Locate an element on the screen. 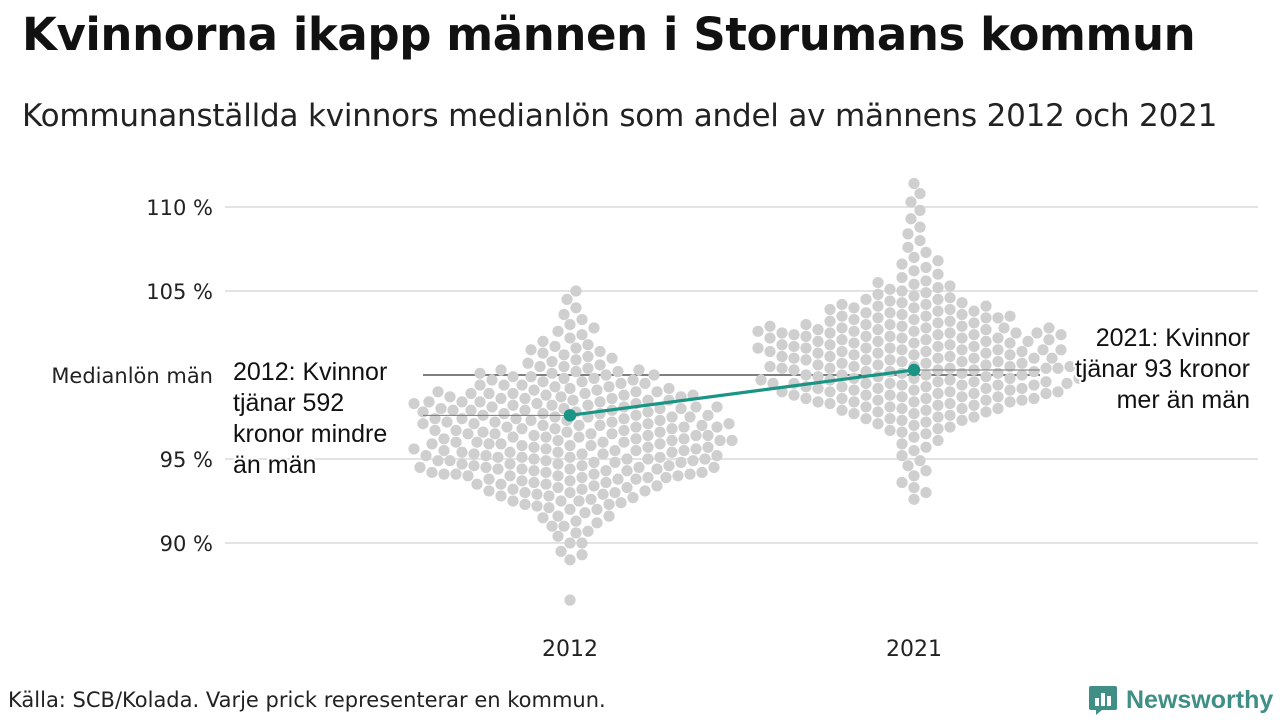 The width and height of the screenshot is (1280, 720). highlight-layer is located at coordinates (742, 392).